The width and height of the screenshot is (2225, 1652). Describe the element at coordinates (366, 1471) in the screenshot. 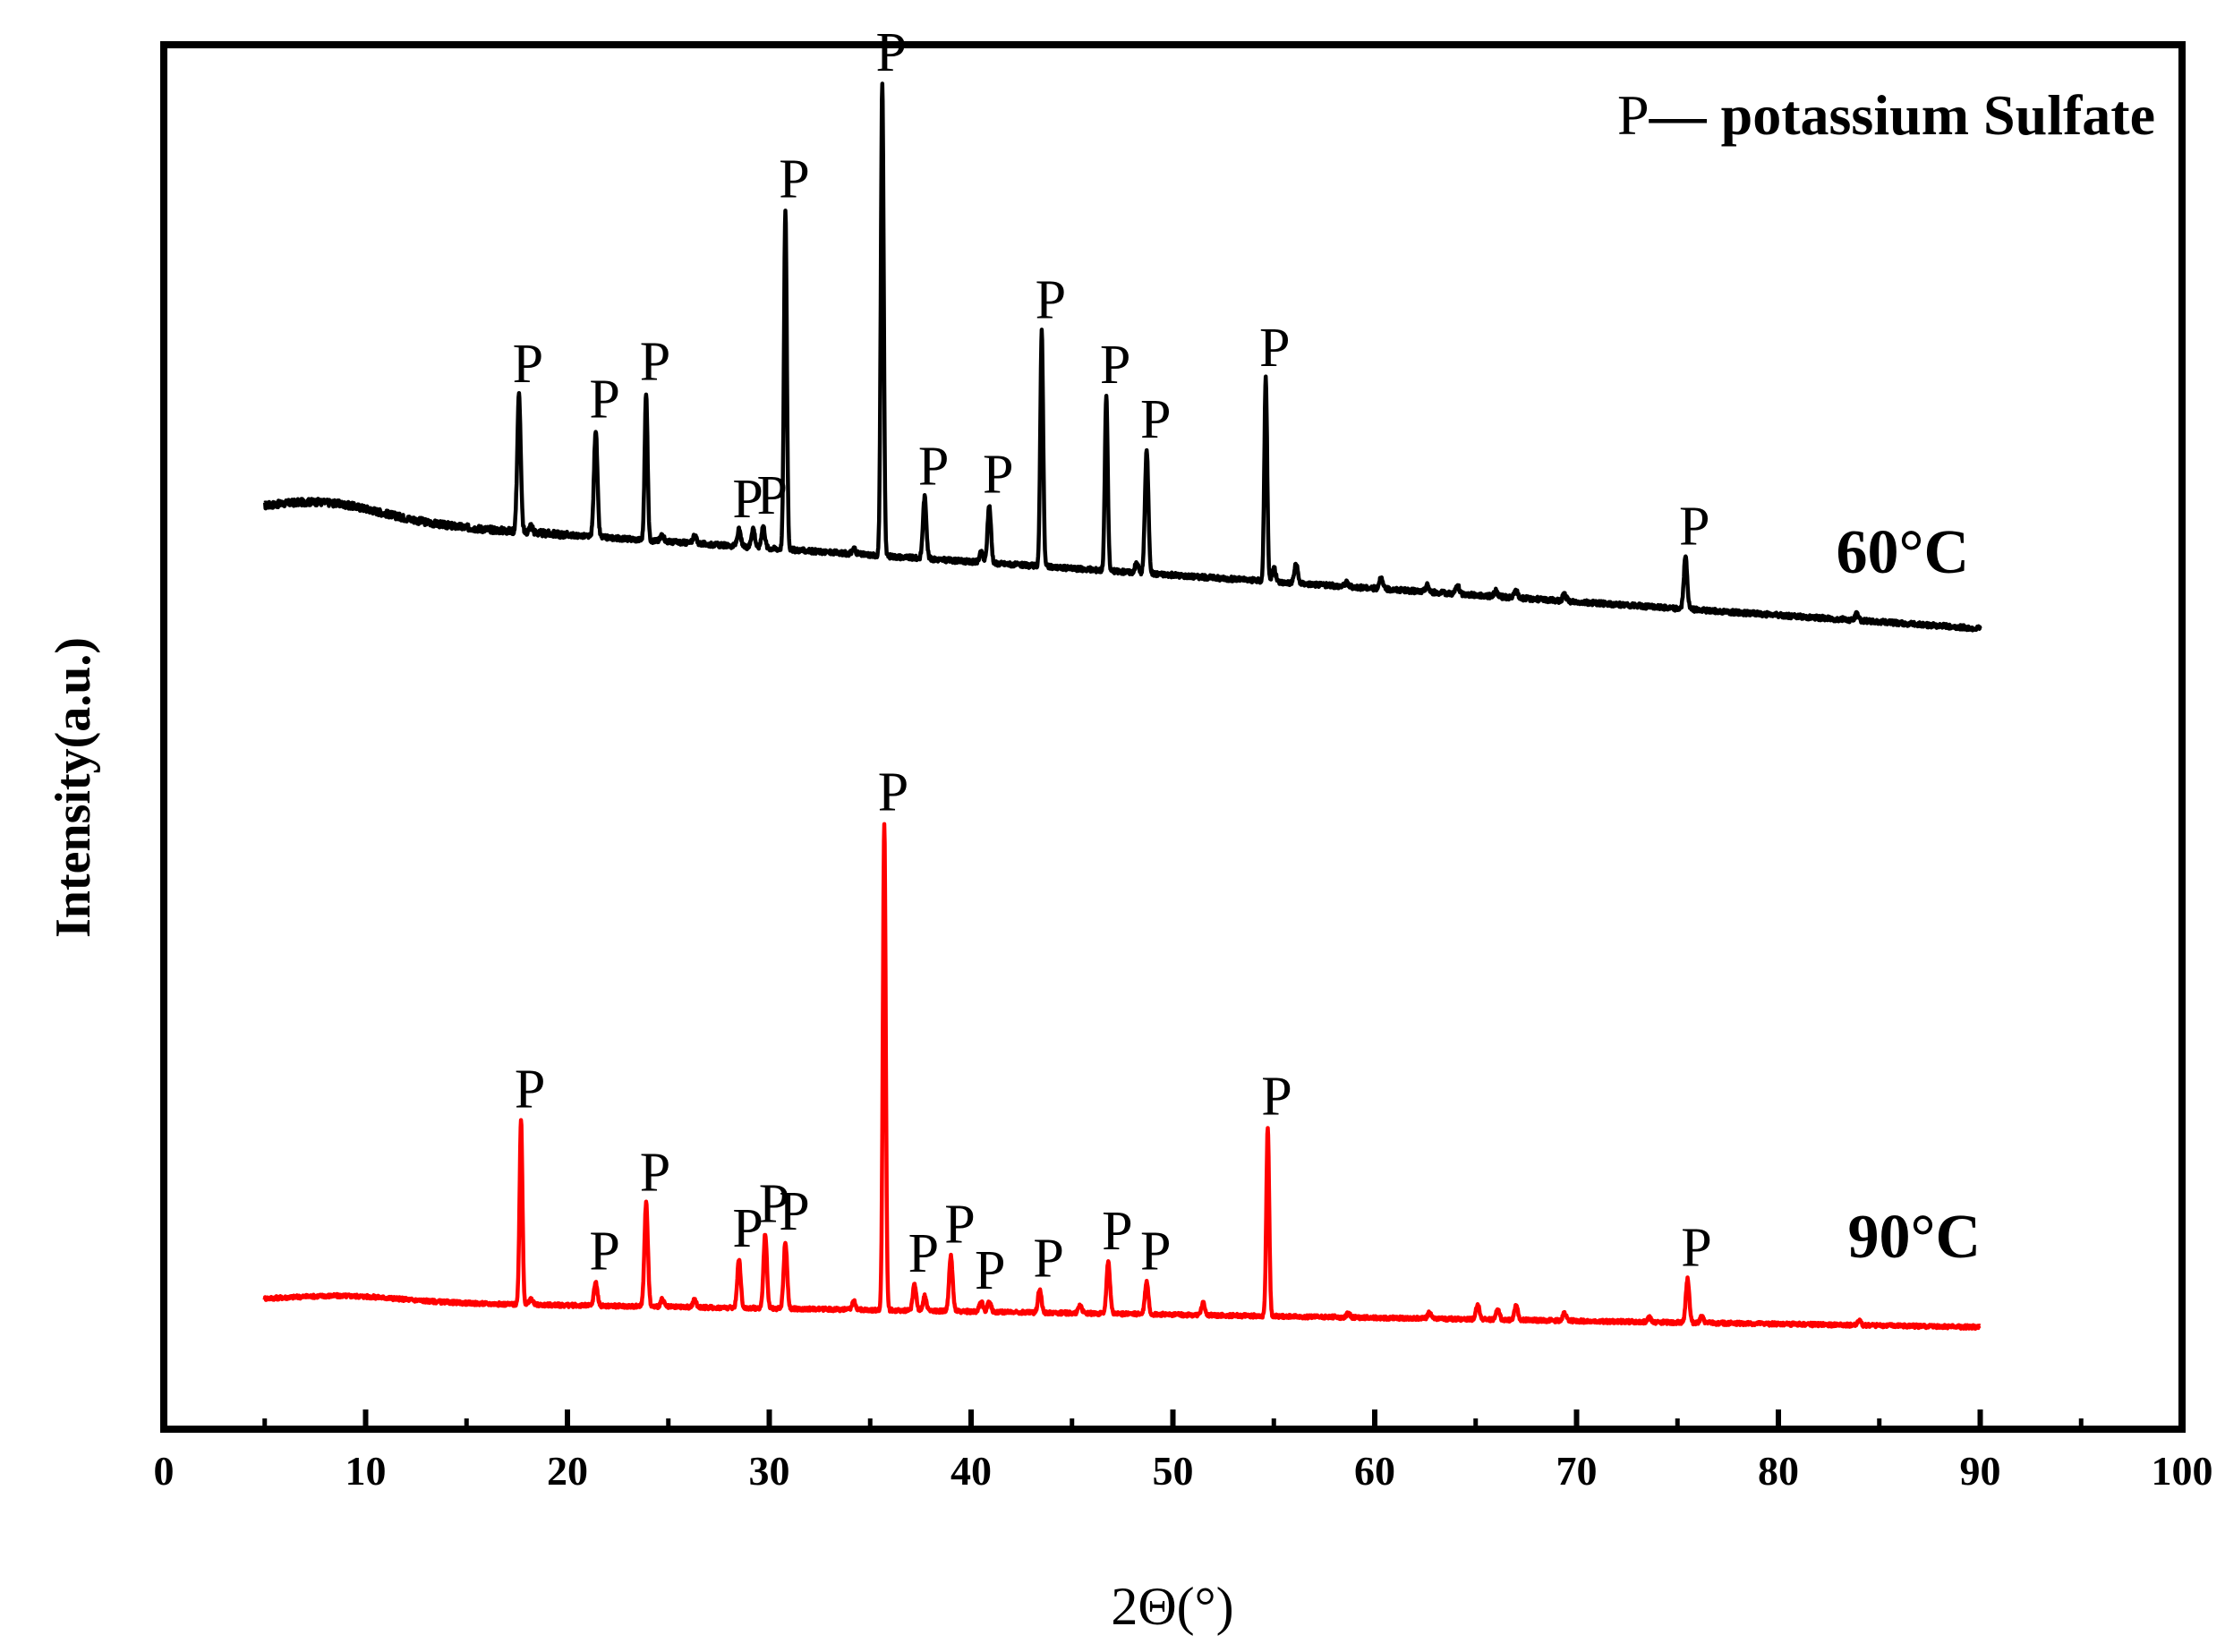

I see `x-tick-label: 10` at that location.